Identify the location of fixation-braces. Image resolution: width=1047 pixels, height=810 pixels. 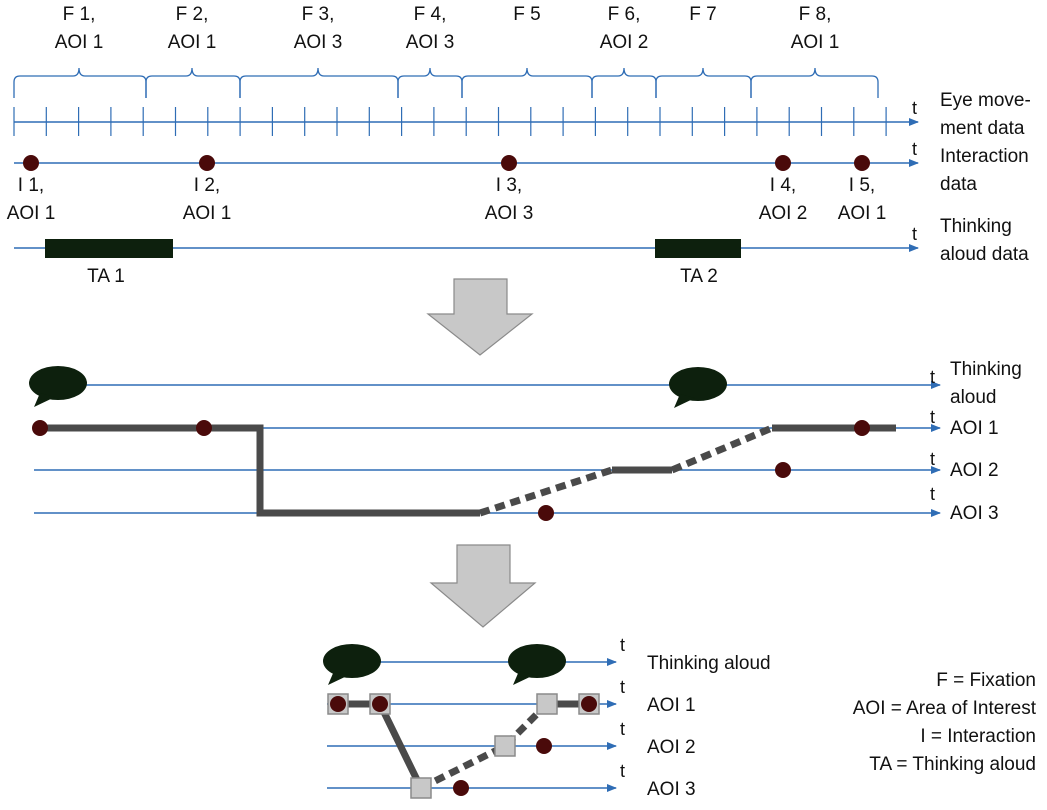
(446, 82).